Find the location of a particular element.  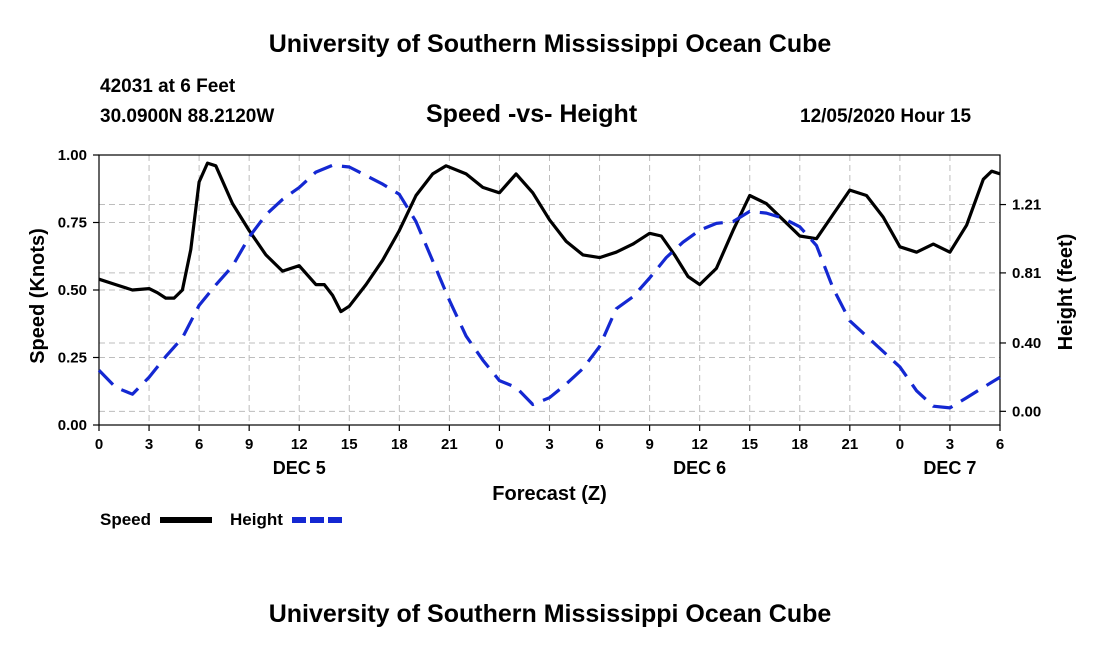

y-right-tick-label: 0.40 is located at coordinates (1026, 343).